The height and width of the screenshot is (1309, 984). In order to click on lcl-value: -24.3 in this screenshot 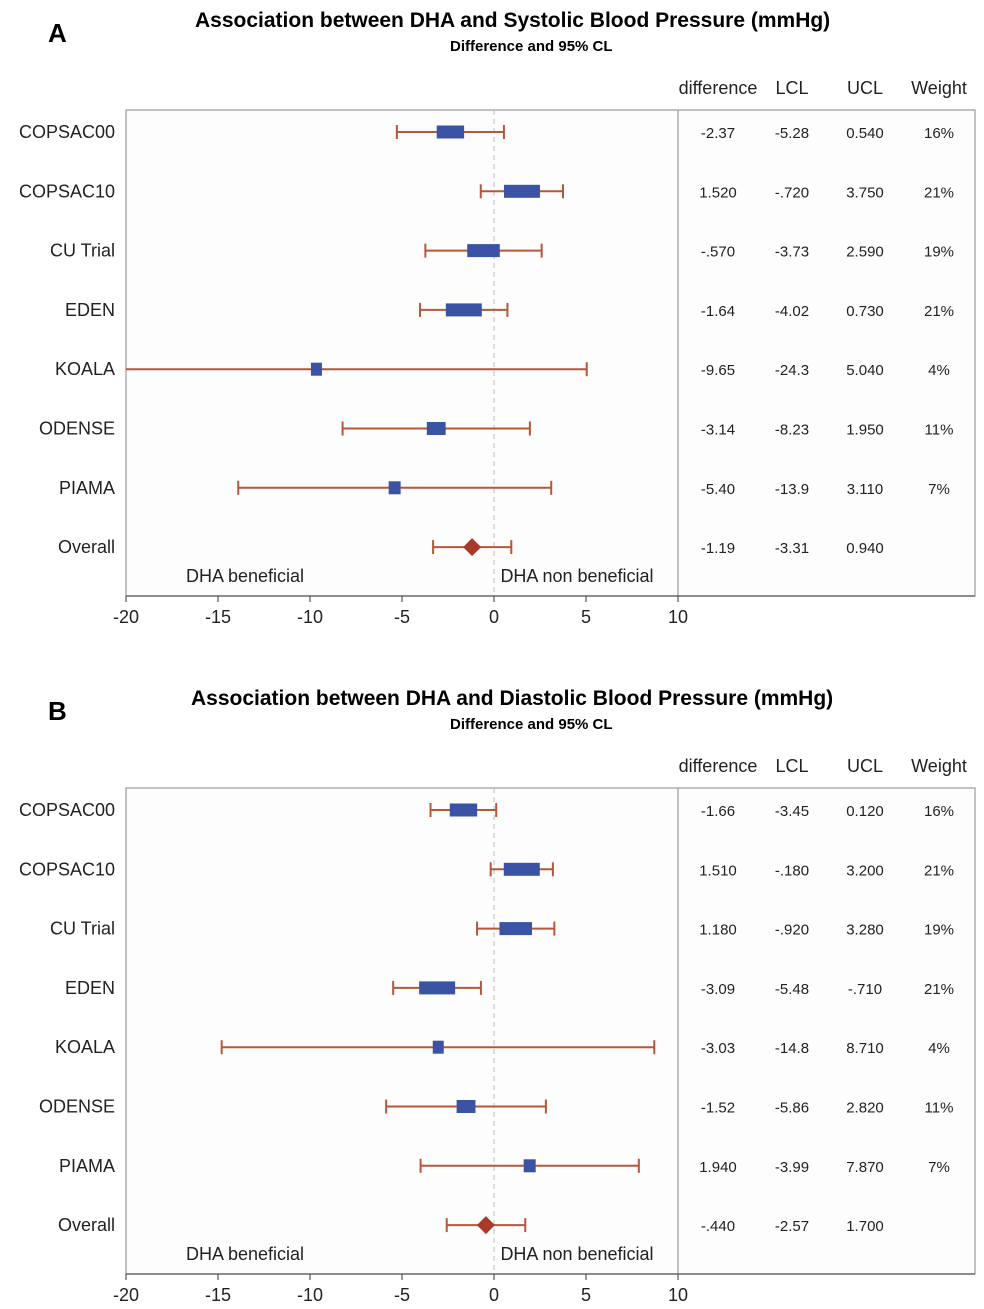, I will do `click(792, 370)`.